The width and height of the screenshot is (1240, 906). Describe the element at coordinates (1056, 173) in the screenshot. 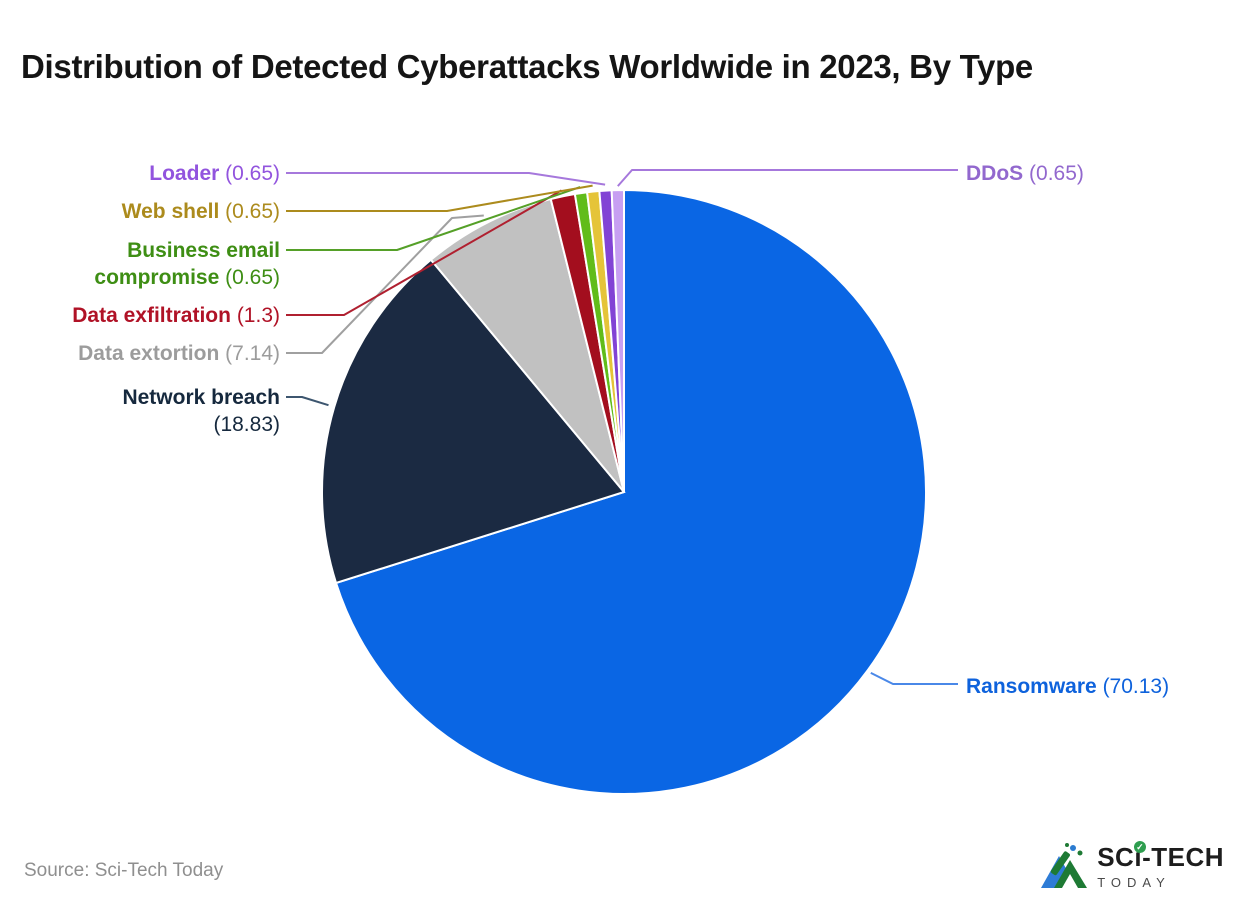

I see `label-ddos-value: (0.65)` at that location.